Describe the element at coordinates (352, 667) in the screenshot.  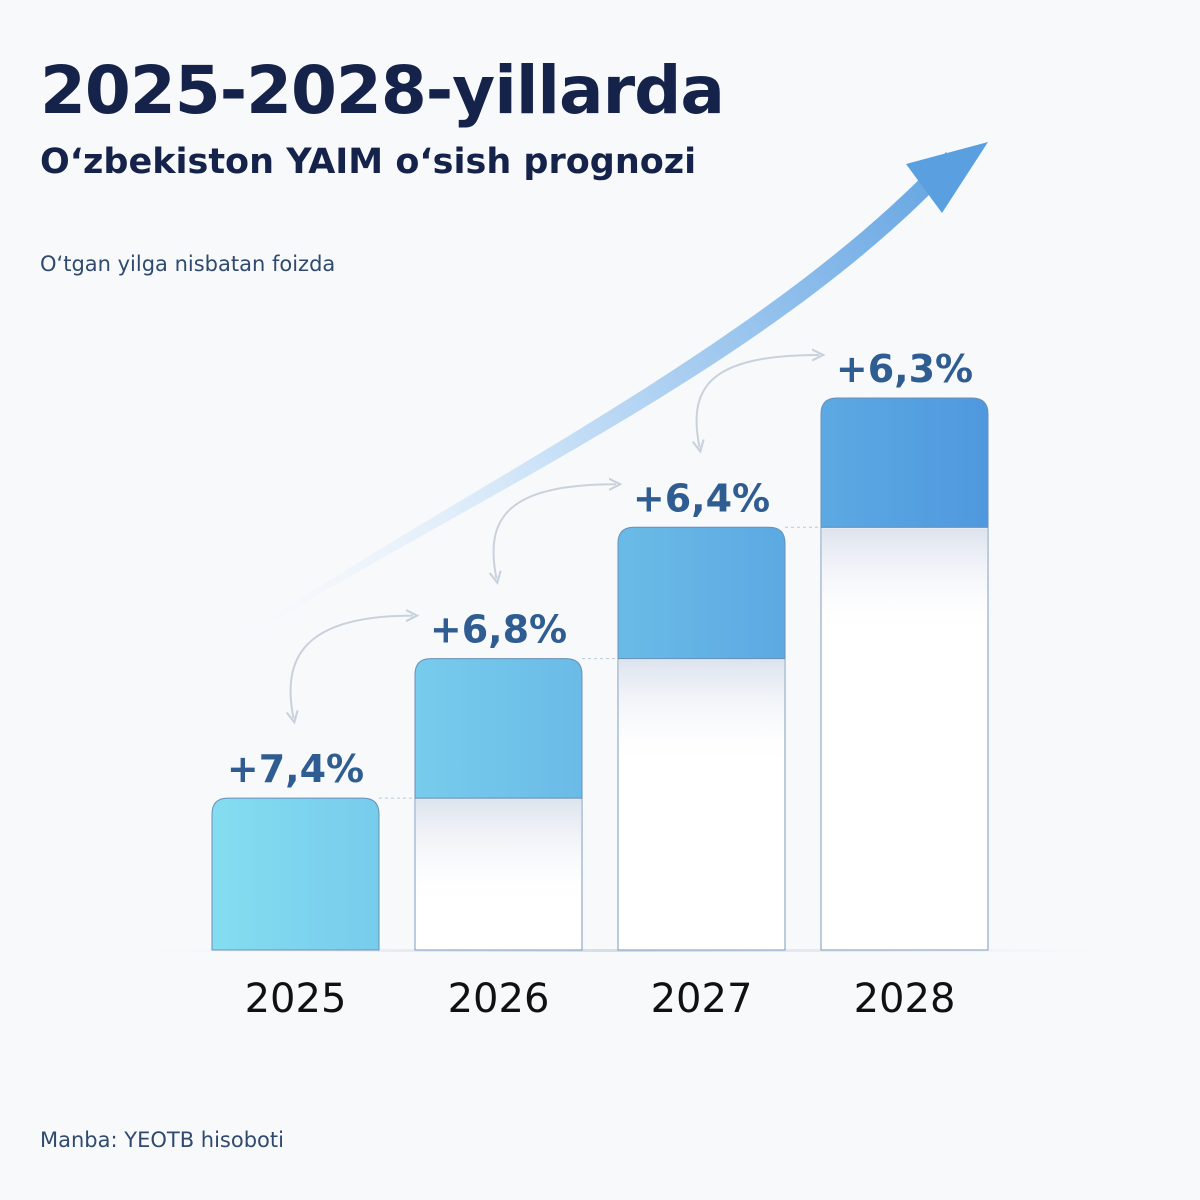
I see `connector-arrow-2025` at that location.